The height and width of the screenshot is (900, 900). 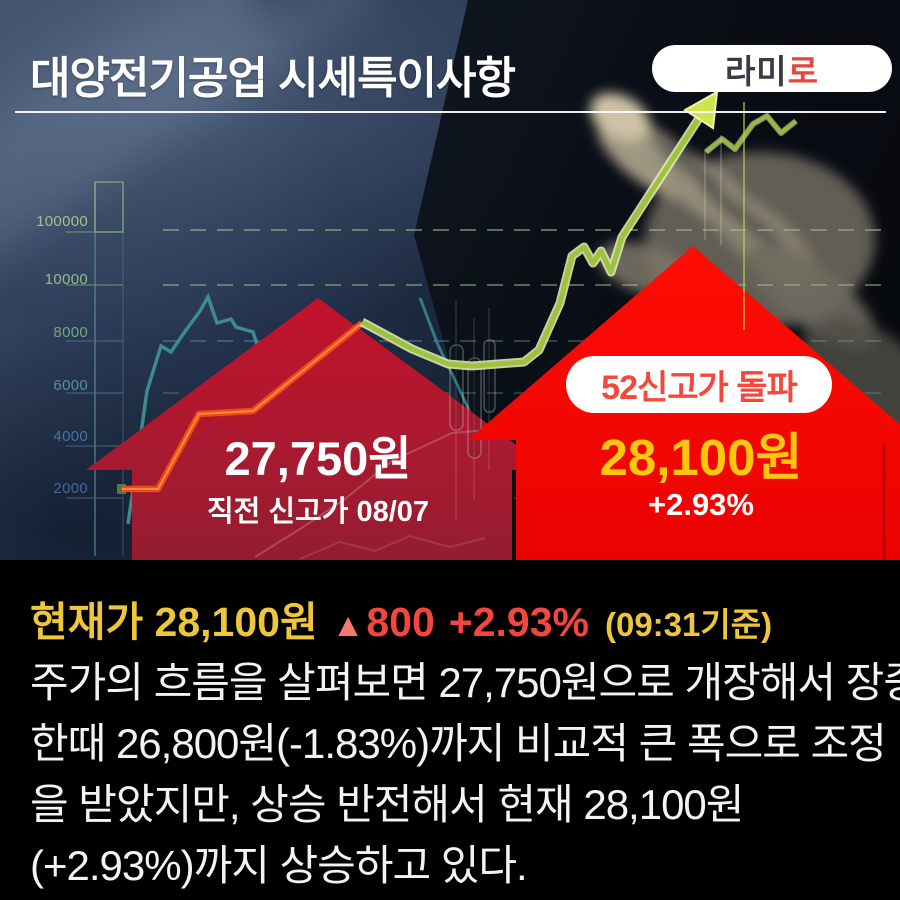 I want to click on y-tick-label: 10000, so click(x=66, y=279).